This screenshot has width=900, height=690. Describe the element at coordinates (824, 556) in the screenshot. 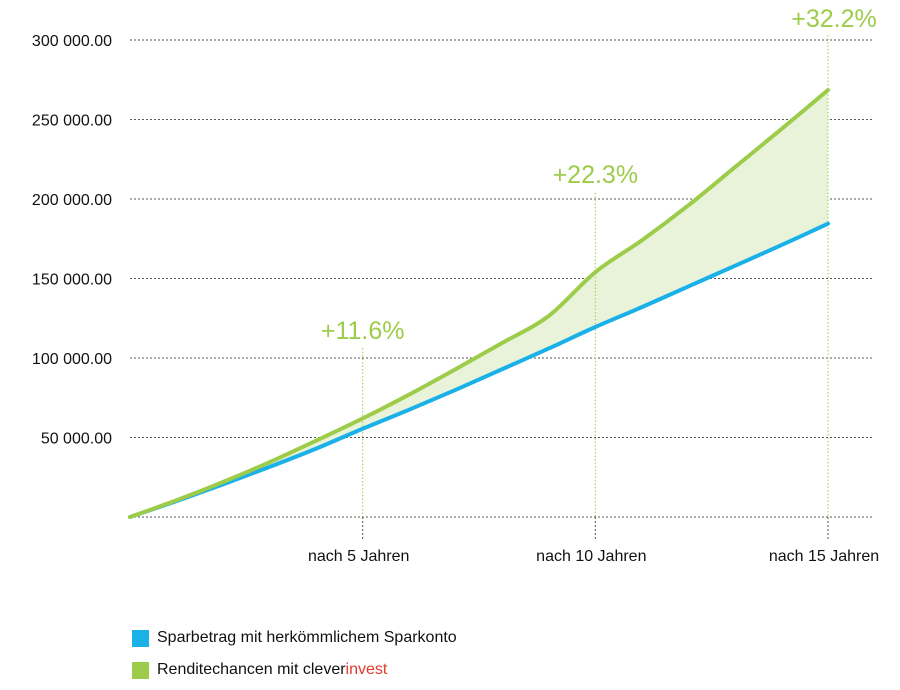

I see `x-tick-label: nach 15 Jahren` at that location.